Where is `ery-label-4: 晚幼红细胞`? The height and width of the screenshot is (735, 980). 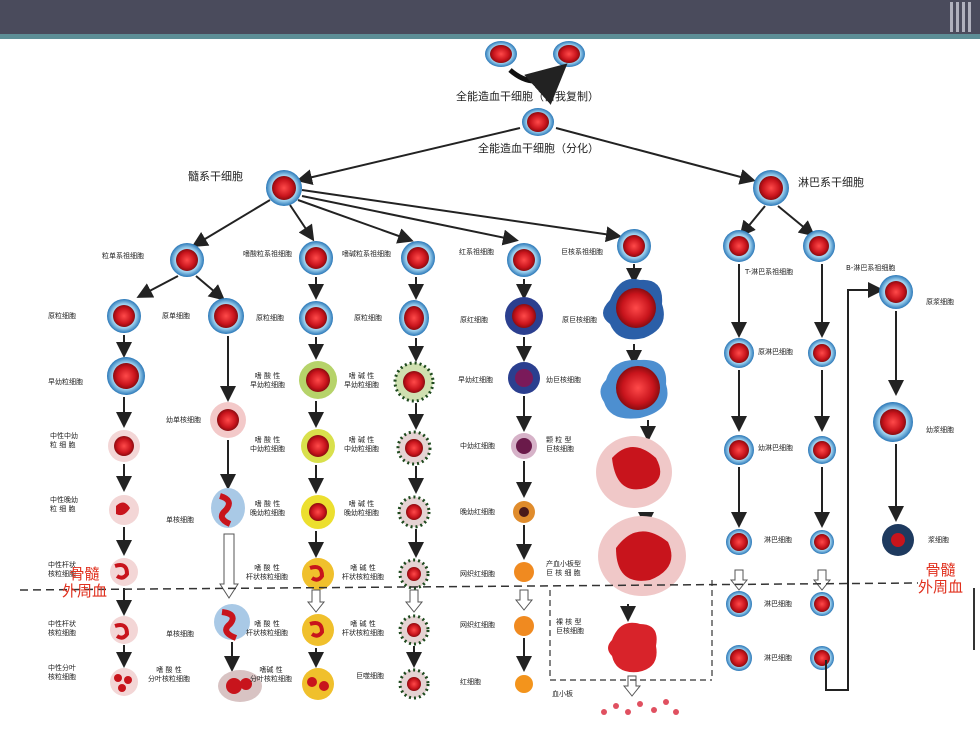 ery-label-4: 晚幼红细胞 is located at coordinates (477, 512).